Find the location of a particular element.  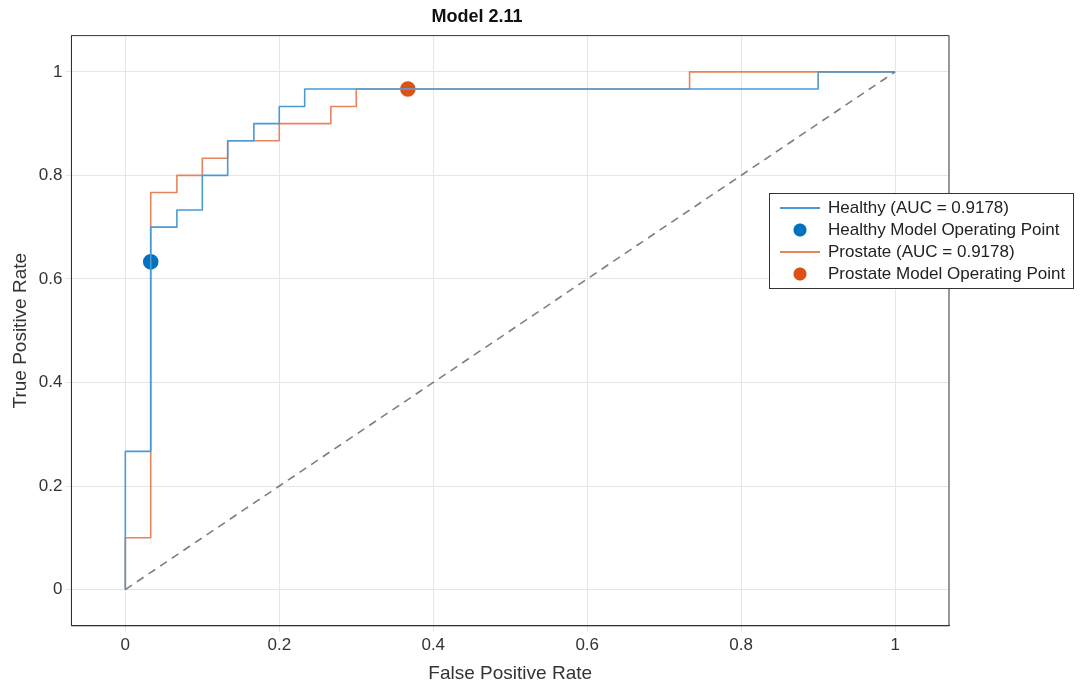

x-tick-label: 0 is located at coordinates (125, 644).